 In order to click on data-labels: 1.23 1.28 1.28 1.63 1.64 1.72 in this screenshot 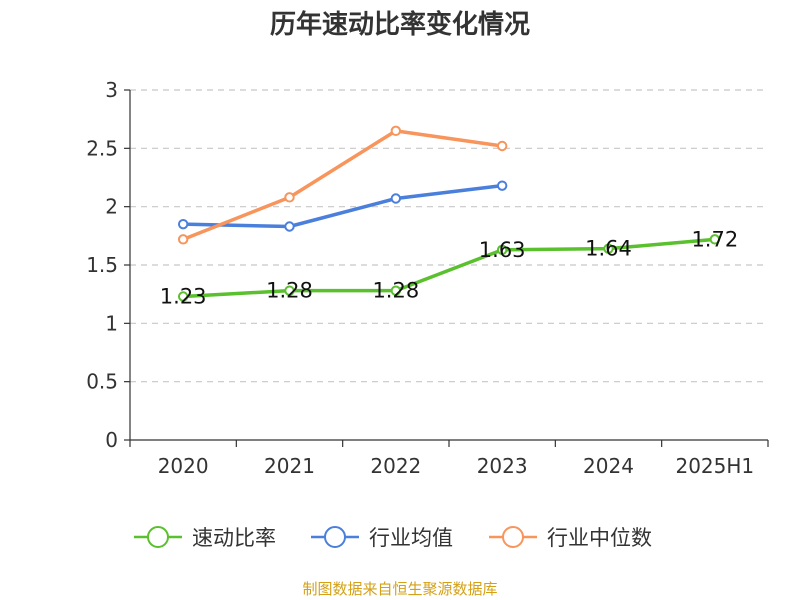, I will do `click(449, 267)`.